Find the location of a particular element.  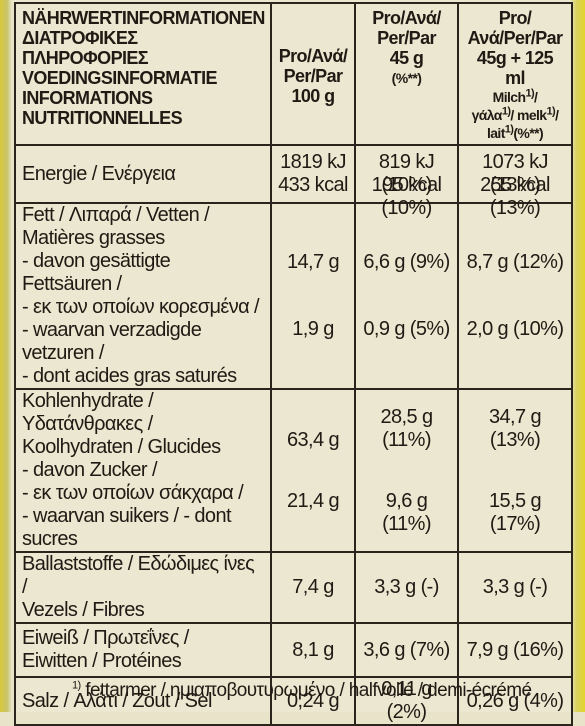

fat-per45: 6,6 g (9%) 0,9 g (5%) is located at coordinates (406, 296).